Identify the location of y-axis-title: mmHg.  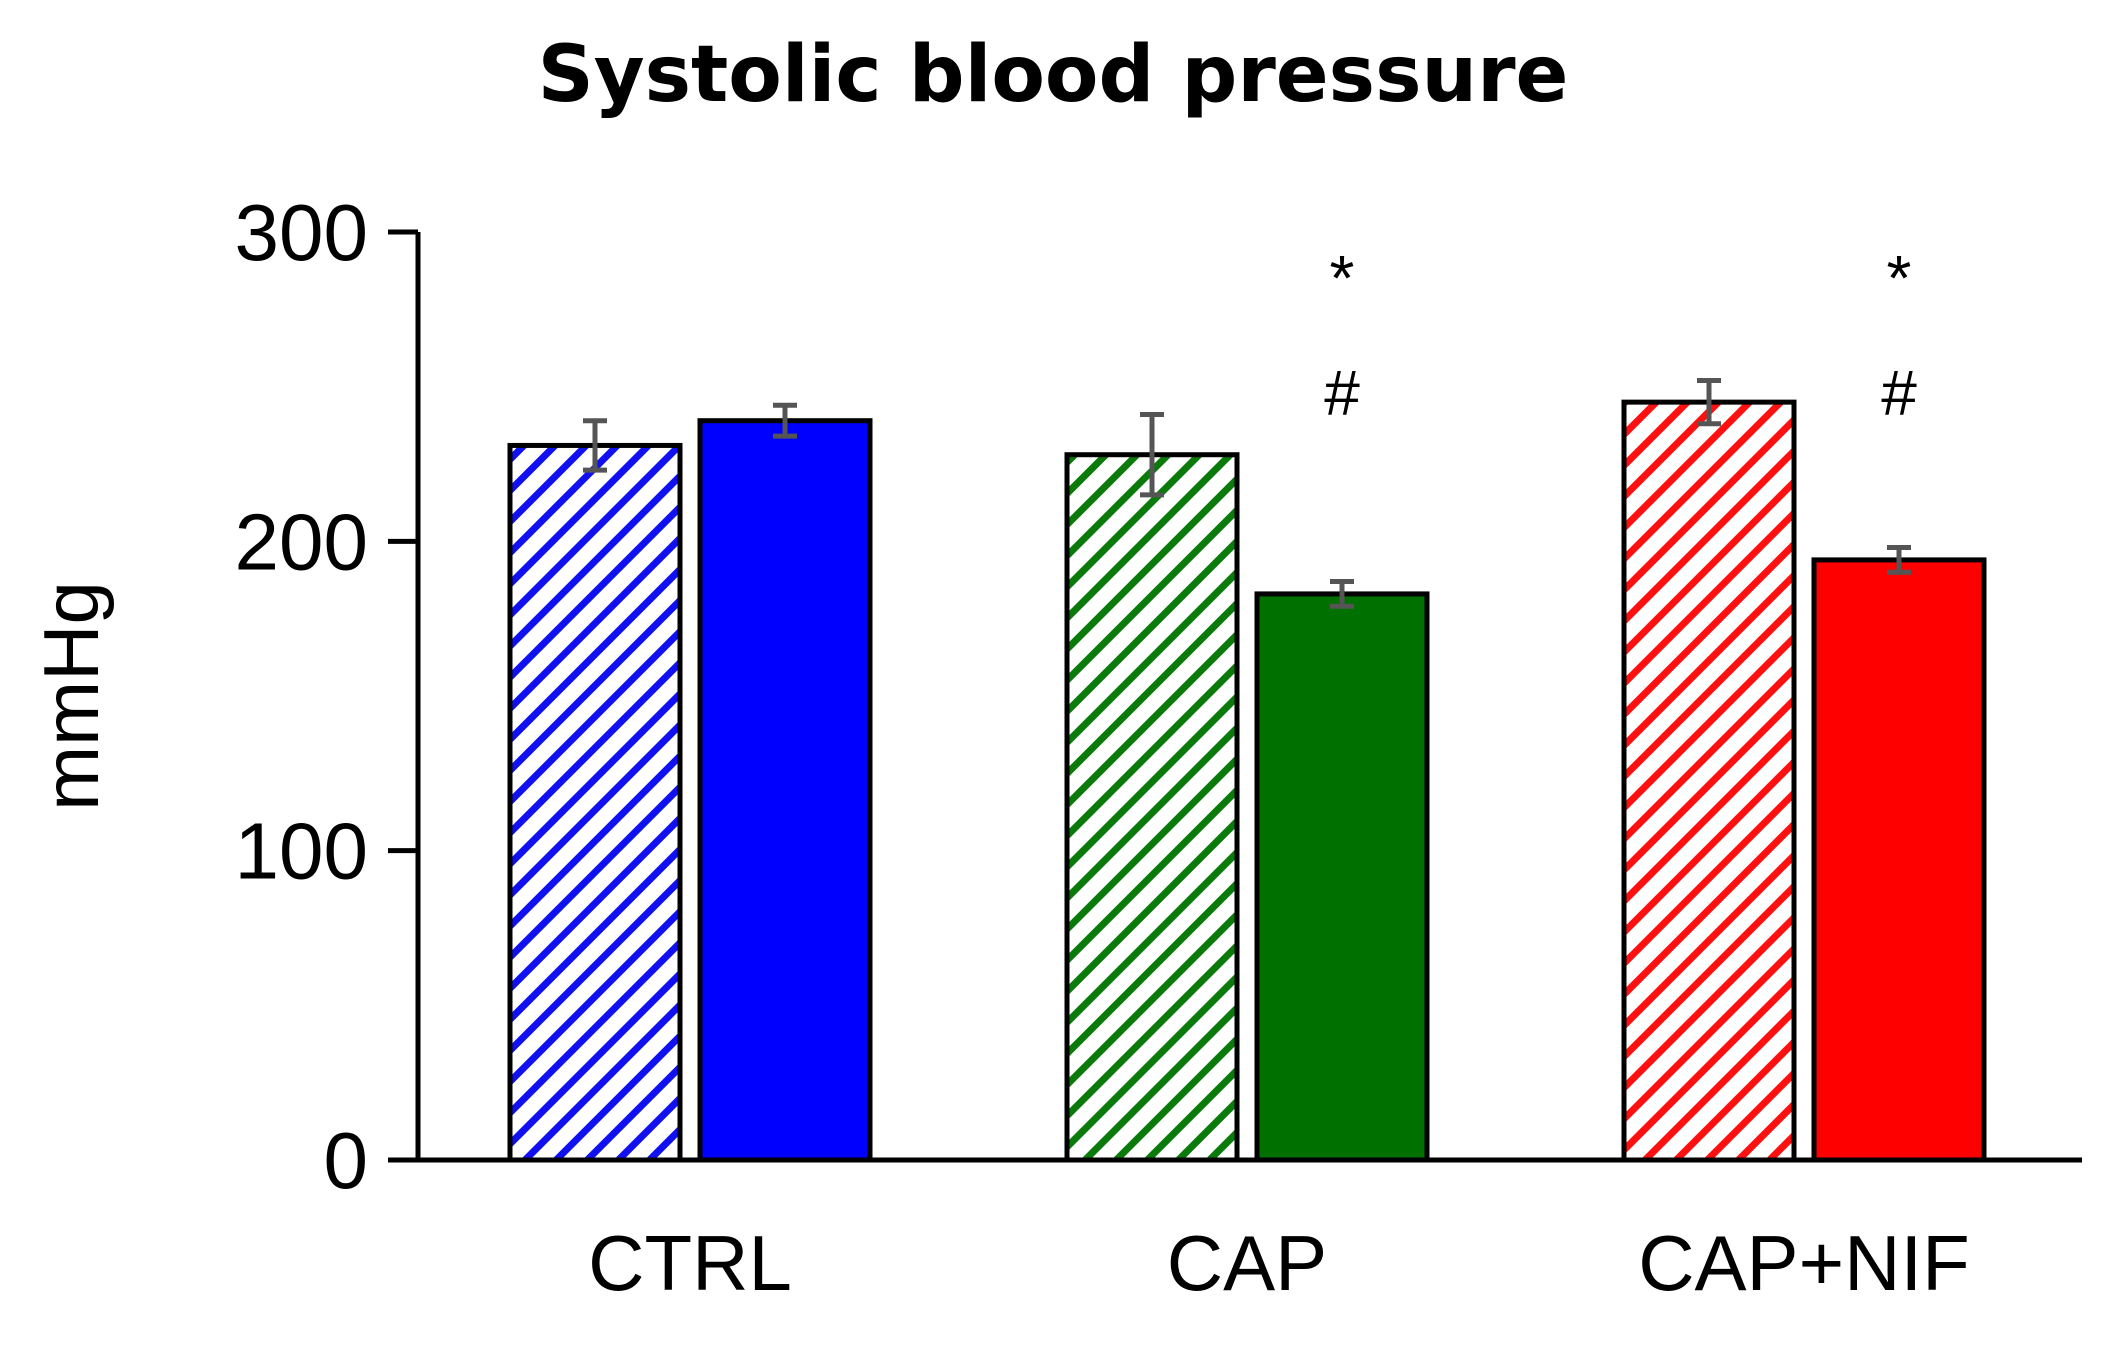
(71, 696).